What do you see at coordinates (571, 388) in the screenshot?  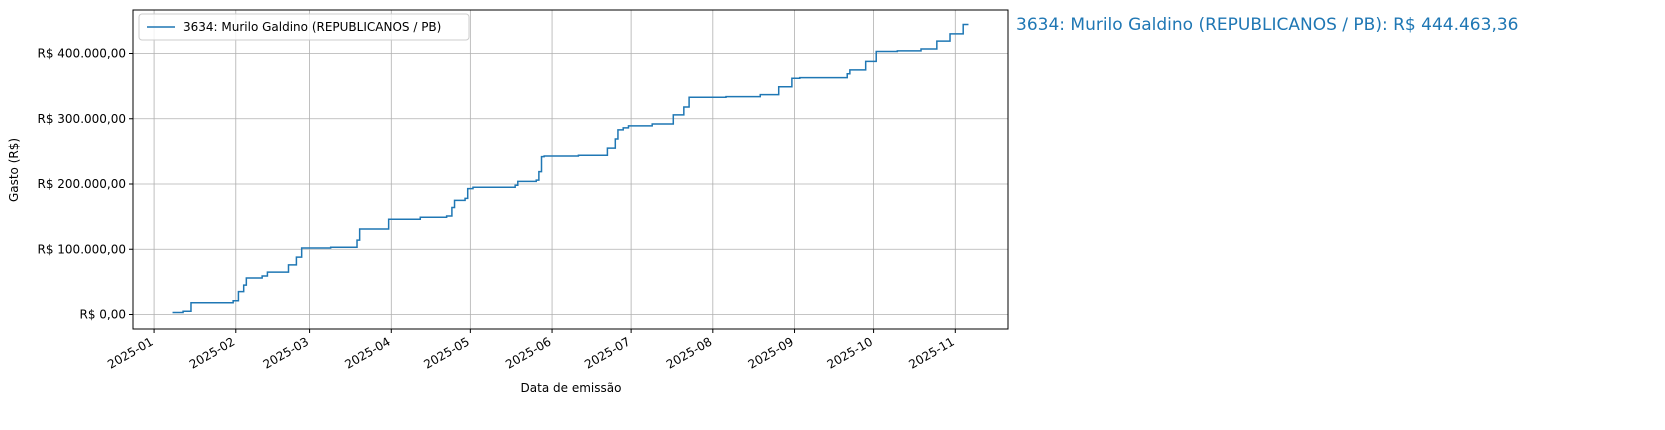 I see `x-axis-label: Data de emissão` at bounding box center [571, 388].